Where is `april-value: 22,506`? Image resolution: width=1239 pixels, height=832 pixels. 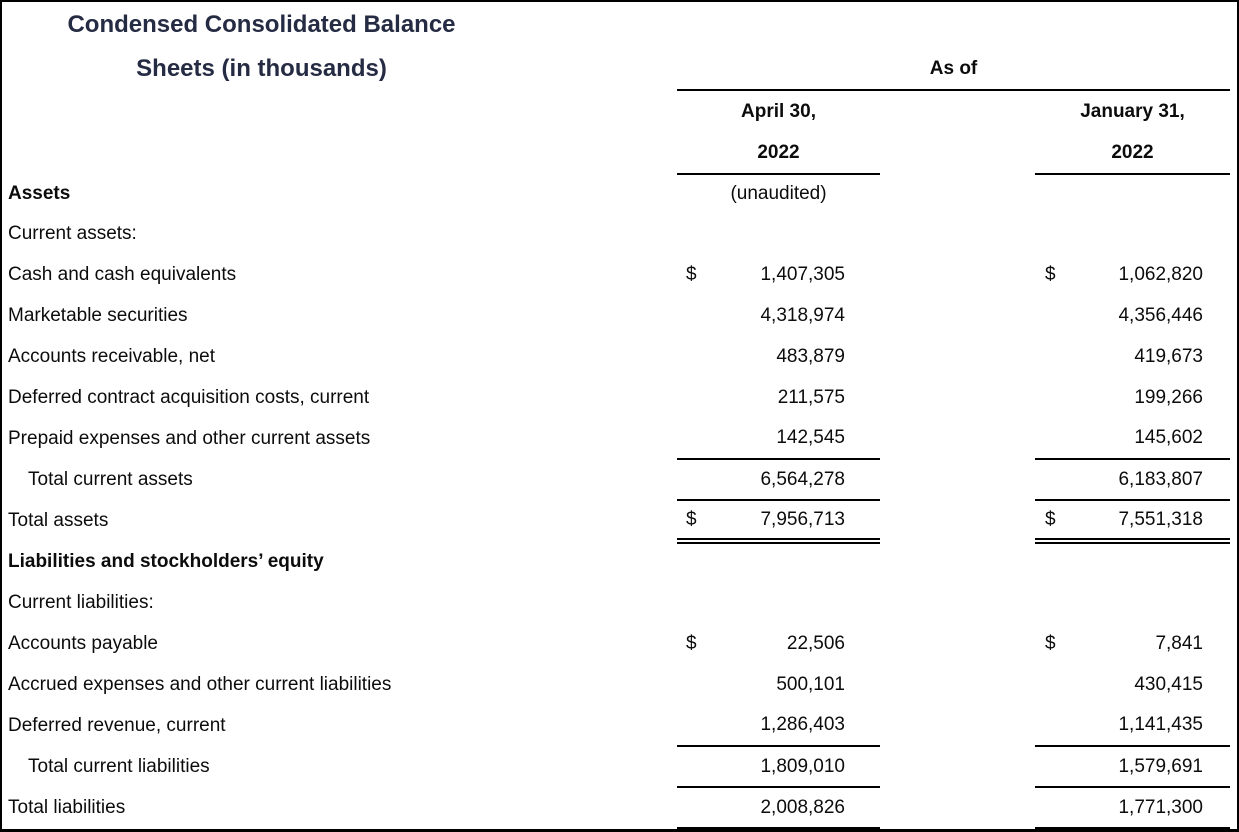 april-value: 22,506 is located at coordinates (815, 643).